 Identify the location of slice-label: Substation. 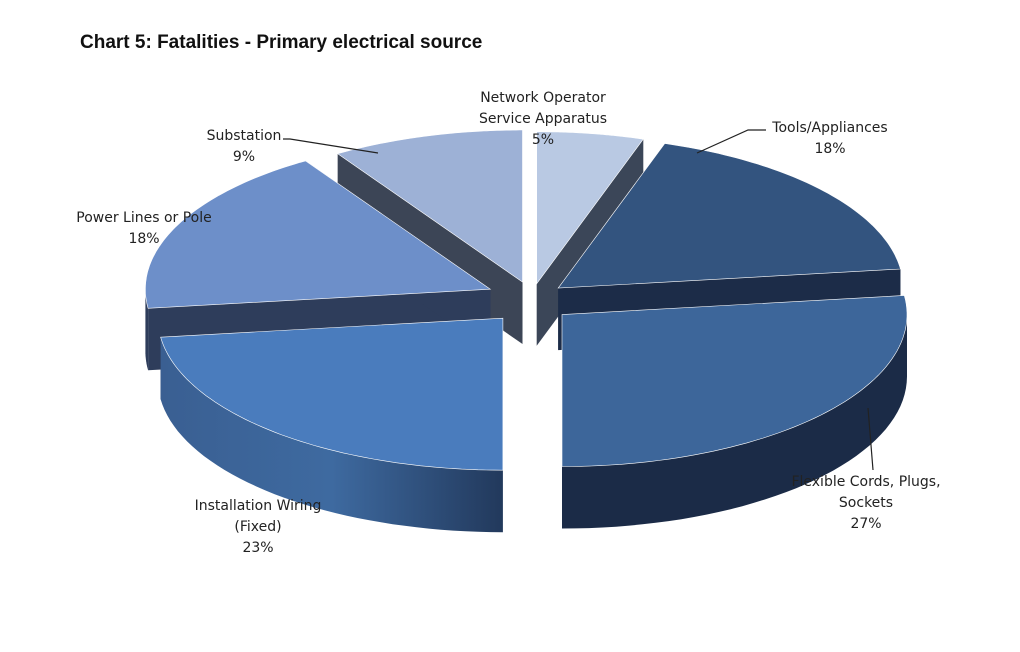
(244, 136).